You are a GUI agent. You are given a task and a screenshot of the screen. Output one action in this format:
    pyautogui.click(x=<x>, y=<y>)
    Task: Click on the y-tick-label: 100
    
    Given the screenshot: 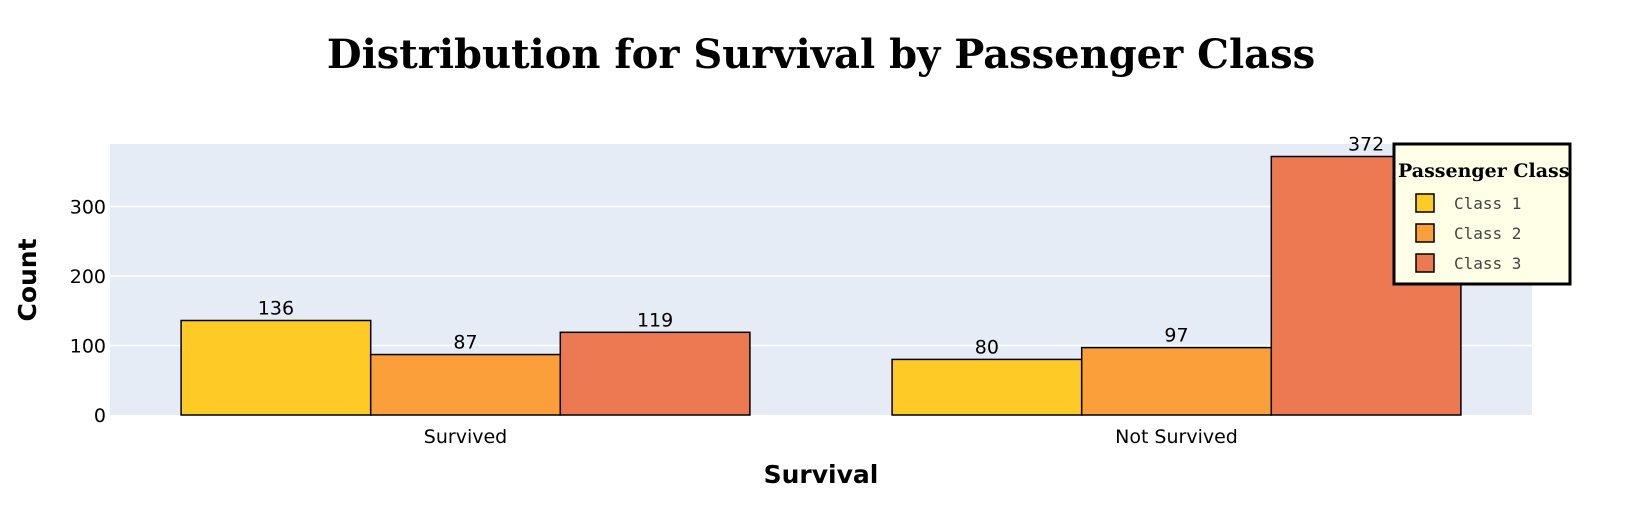 What is the action you would take?
    pyautogui.click(x=88, y=347)
    